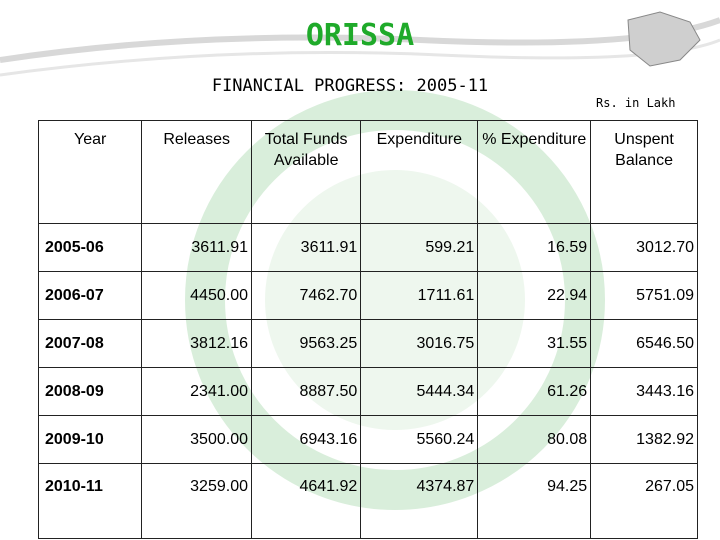 Image resolution: width=720 pixels, height=540 pixels. What do you see at coordinates (306, 501) in the screenshot?
I see `value-cell: 4641.92` at bounding box center [306, 501].